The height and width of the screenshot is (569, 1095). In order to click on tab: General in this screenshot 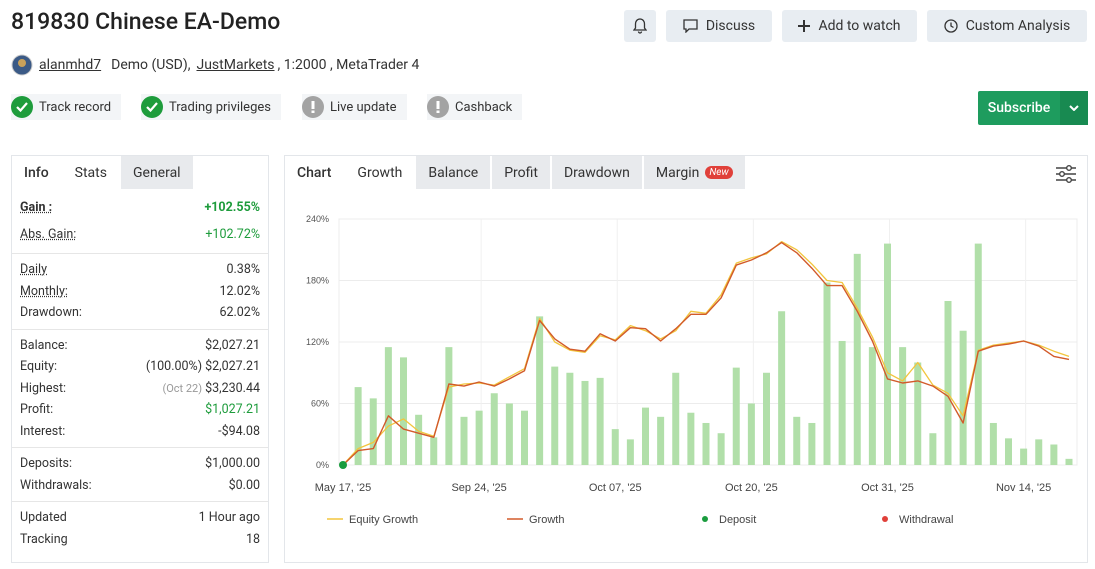, I will do `click(156, 172)`.